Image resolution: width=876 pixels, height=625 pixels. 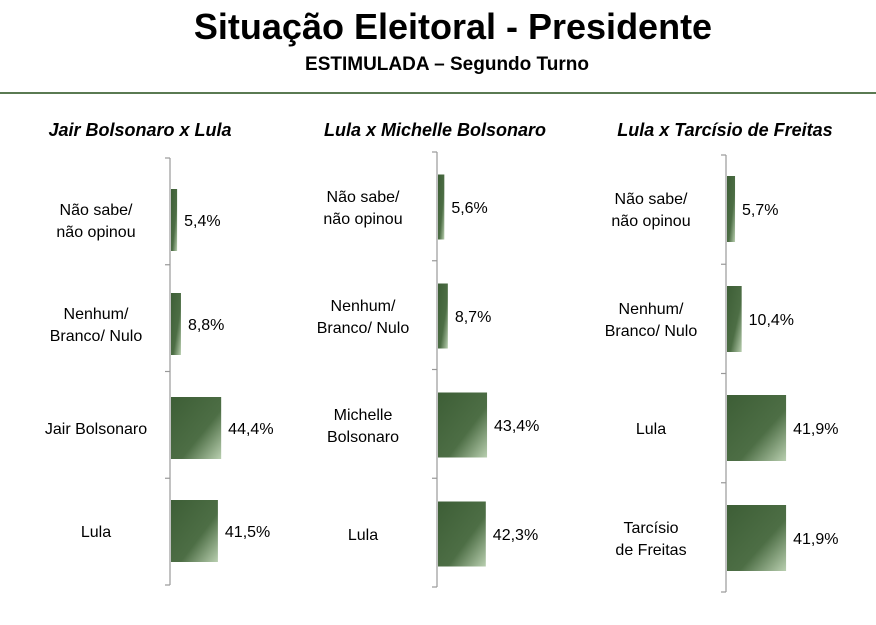 What do you see at coordinates (453, 26) in the screenshot?
I see `page-title: Situação Eleitoral - Presidente` at bounding box center [453, 26].